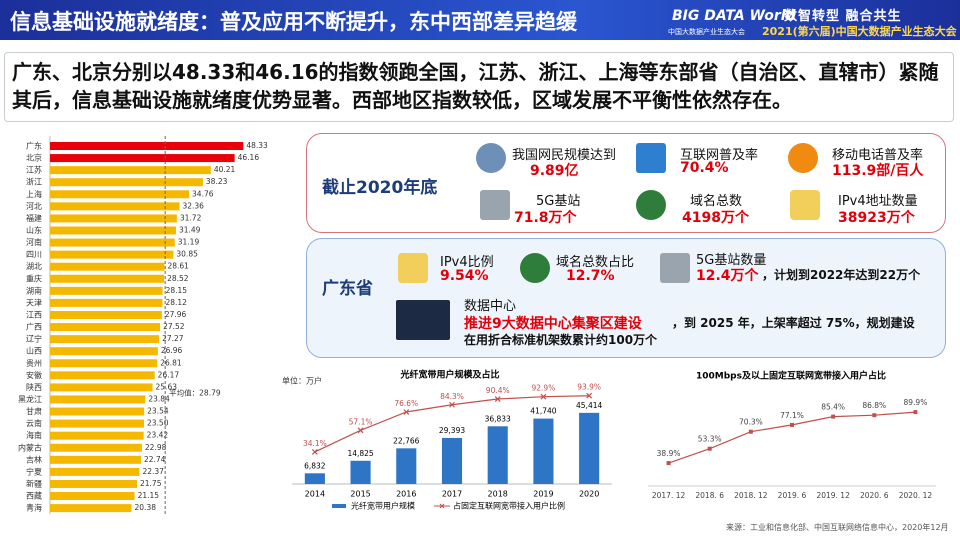 The width and height of the screenshot is (960, 540). I want to click on category-label: 福建, so click(34, 218).